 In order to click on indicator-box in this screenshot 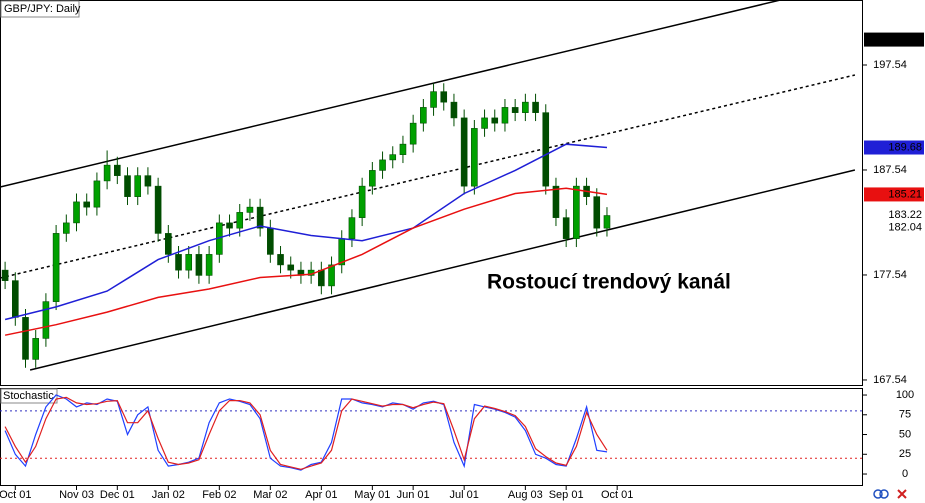, I will do `click(29, 396)`.